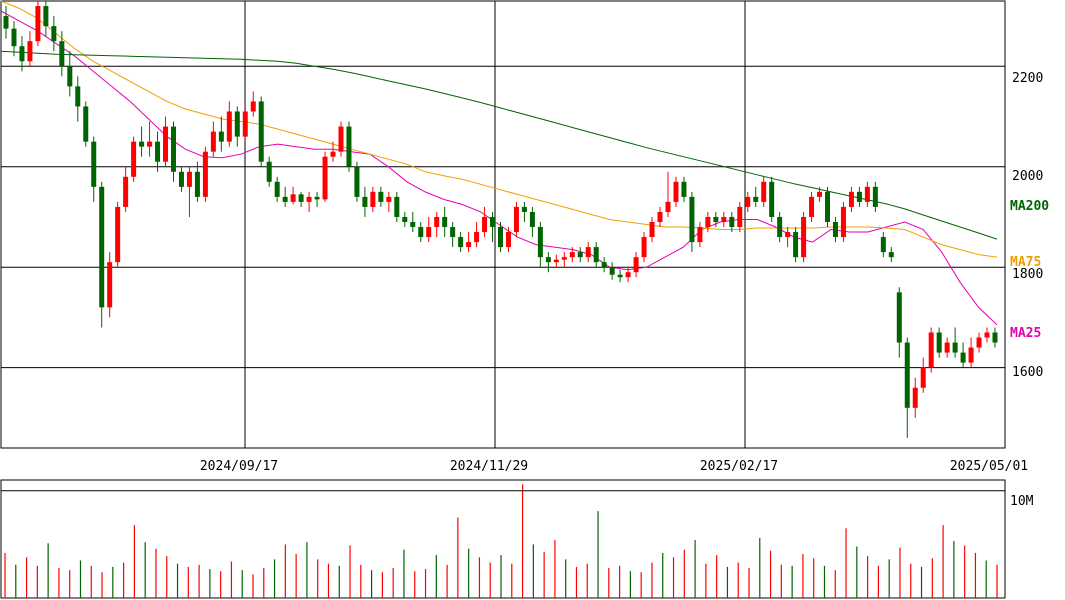 The width and height of the screenshot is (1065, 600). I want to click on date-tick-label: 2024/11/29, so click(489, 466).